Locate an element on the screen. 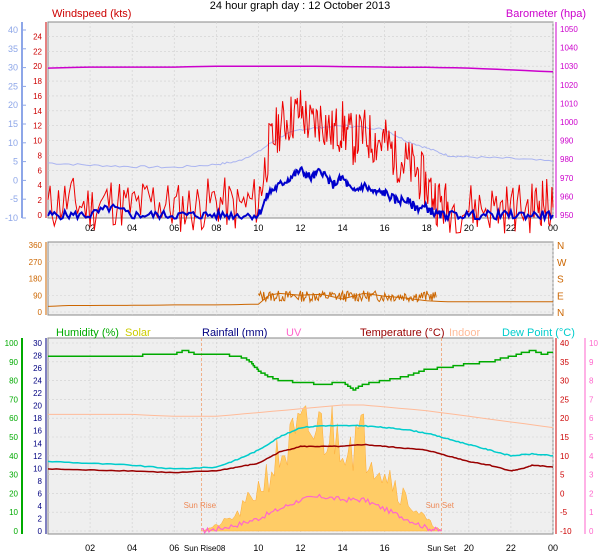 This screenshot has width=600, height=555. rain-tick-label: 30 is located at coordinates (37, 343).